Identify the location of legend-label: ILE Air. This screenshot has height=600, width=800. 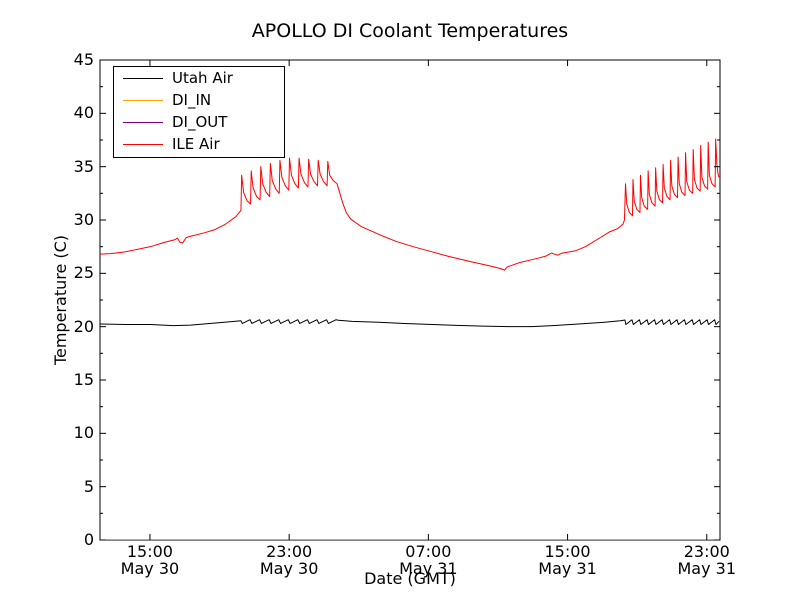
(196, 143).